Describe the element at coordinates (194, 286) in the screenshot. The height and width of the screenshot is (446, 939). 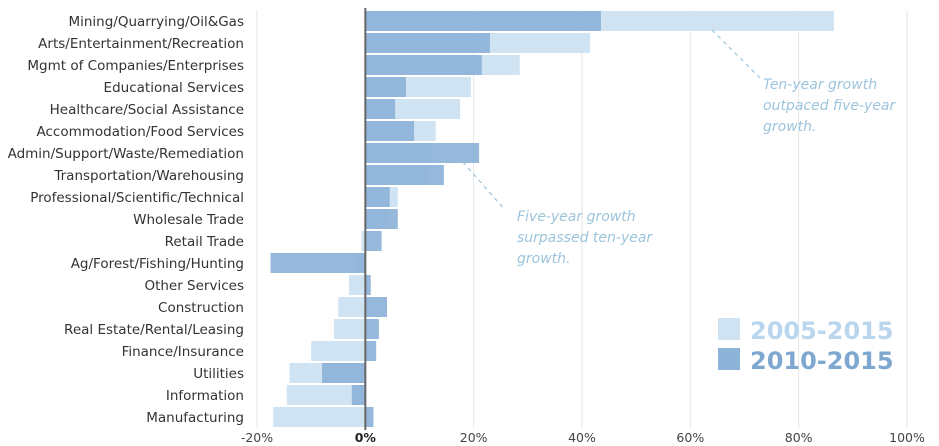
I see `category-label-12: Other Services` at that location.